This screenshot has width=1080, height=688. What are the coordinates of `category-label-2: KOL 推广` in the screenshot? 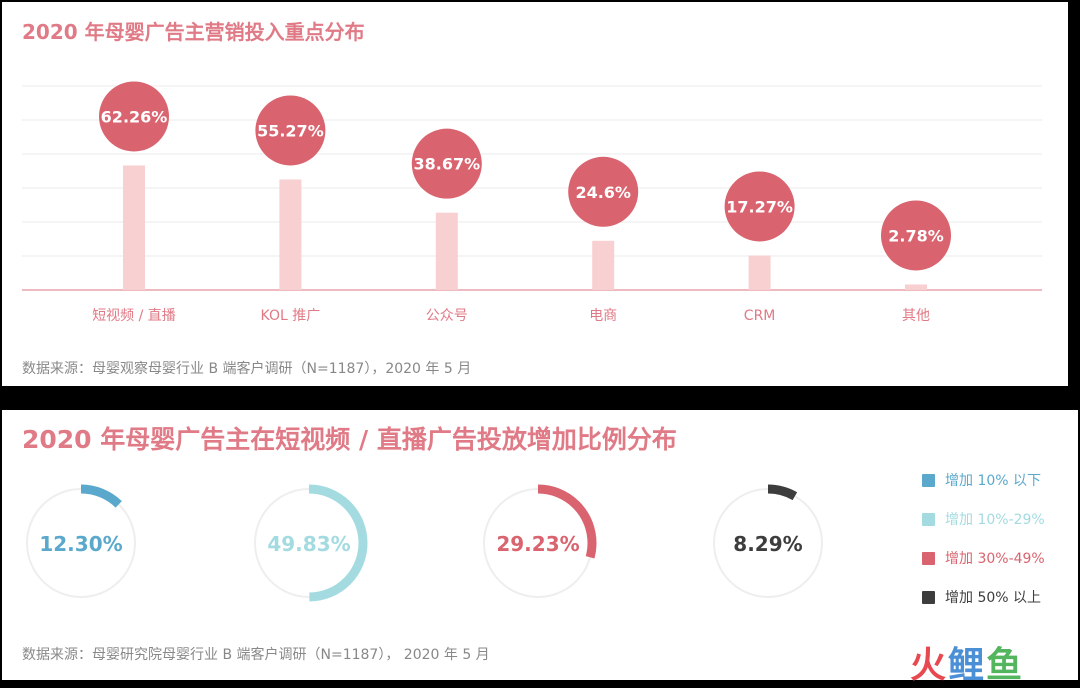 It's located at (291, 316).